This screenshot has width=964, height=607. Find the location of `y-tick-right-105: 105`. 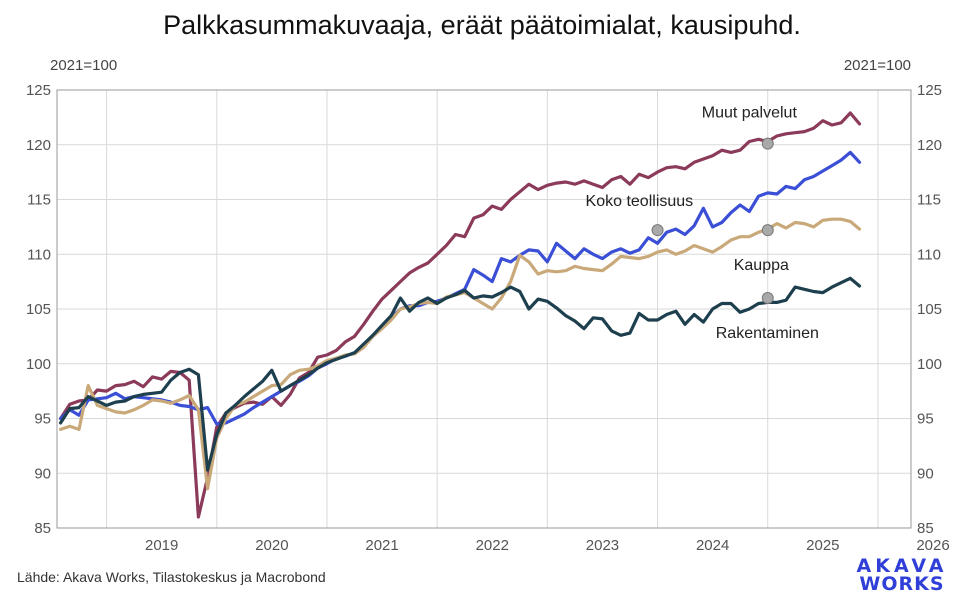

y-tick-right-105: 105 is located at coordinates (929, 309).